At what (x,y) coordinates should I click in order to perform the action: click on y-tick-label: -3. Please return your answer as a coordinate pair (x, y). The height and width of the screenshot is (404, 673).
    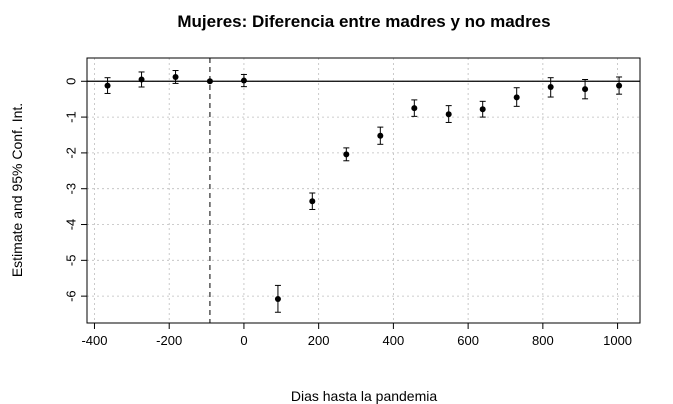
    Looking at the image, I should click on (71, 189).